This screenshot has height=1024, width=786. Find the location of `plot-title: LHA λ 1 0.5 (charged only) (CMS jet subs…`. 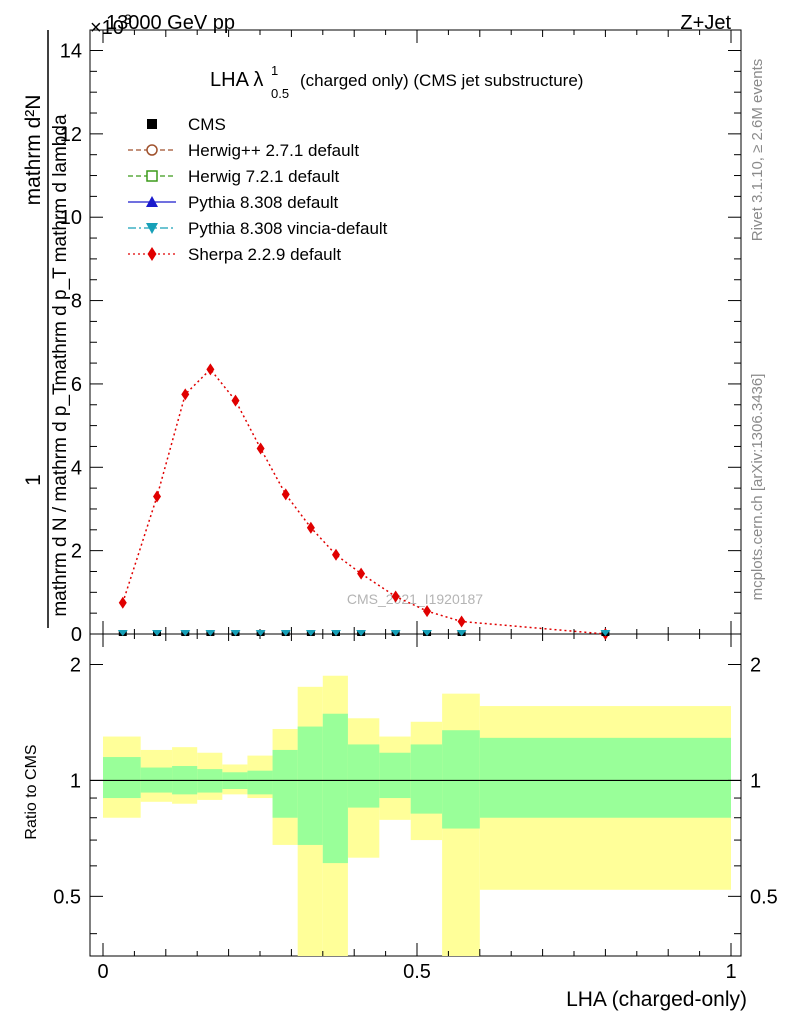

plot-title: LHA λ 1 0.5 (charged only) (CMS jet subs… is located at coordinates (396, 82).